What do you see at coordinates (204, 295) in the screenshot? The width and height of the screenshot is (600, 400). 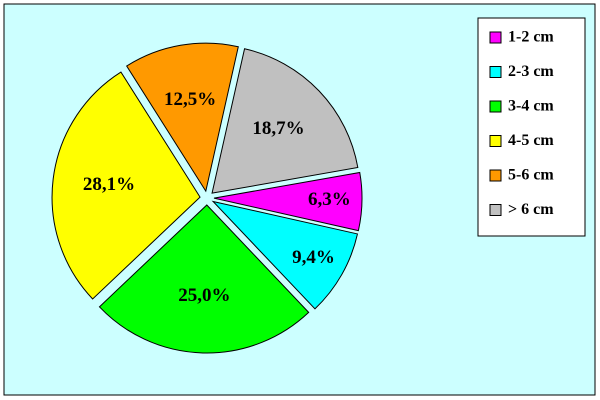 I see `data-label: 25,0%` at bounding box center [204, 295].